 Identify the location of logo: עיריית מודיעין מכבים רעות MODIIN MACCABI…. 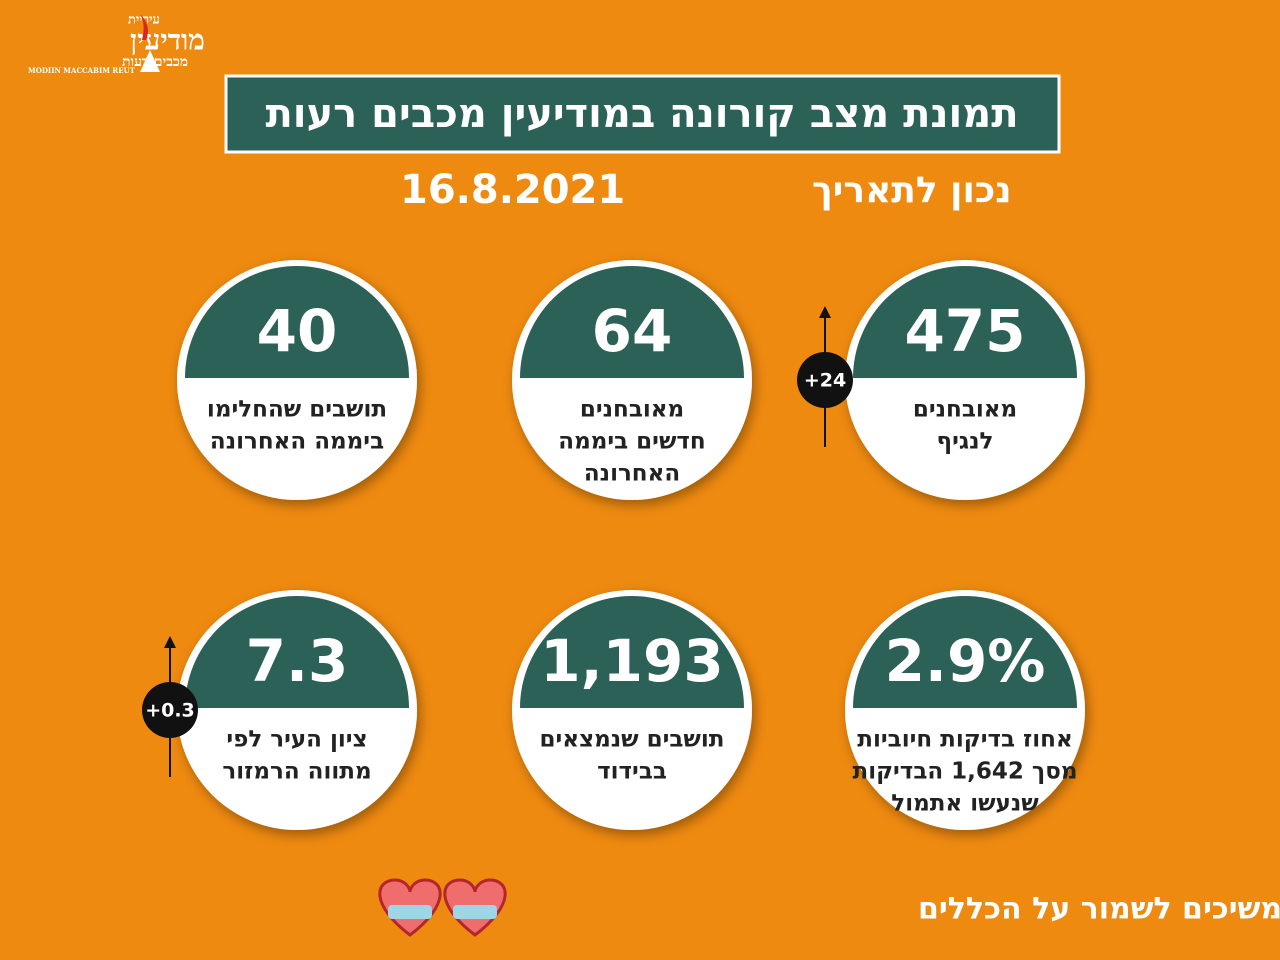
(116, 44).